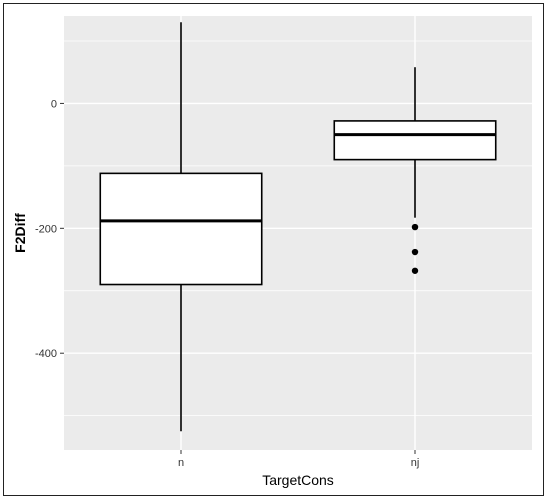  I want to click on x-axis-title: TargetCons, so click(298, 480).